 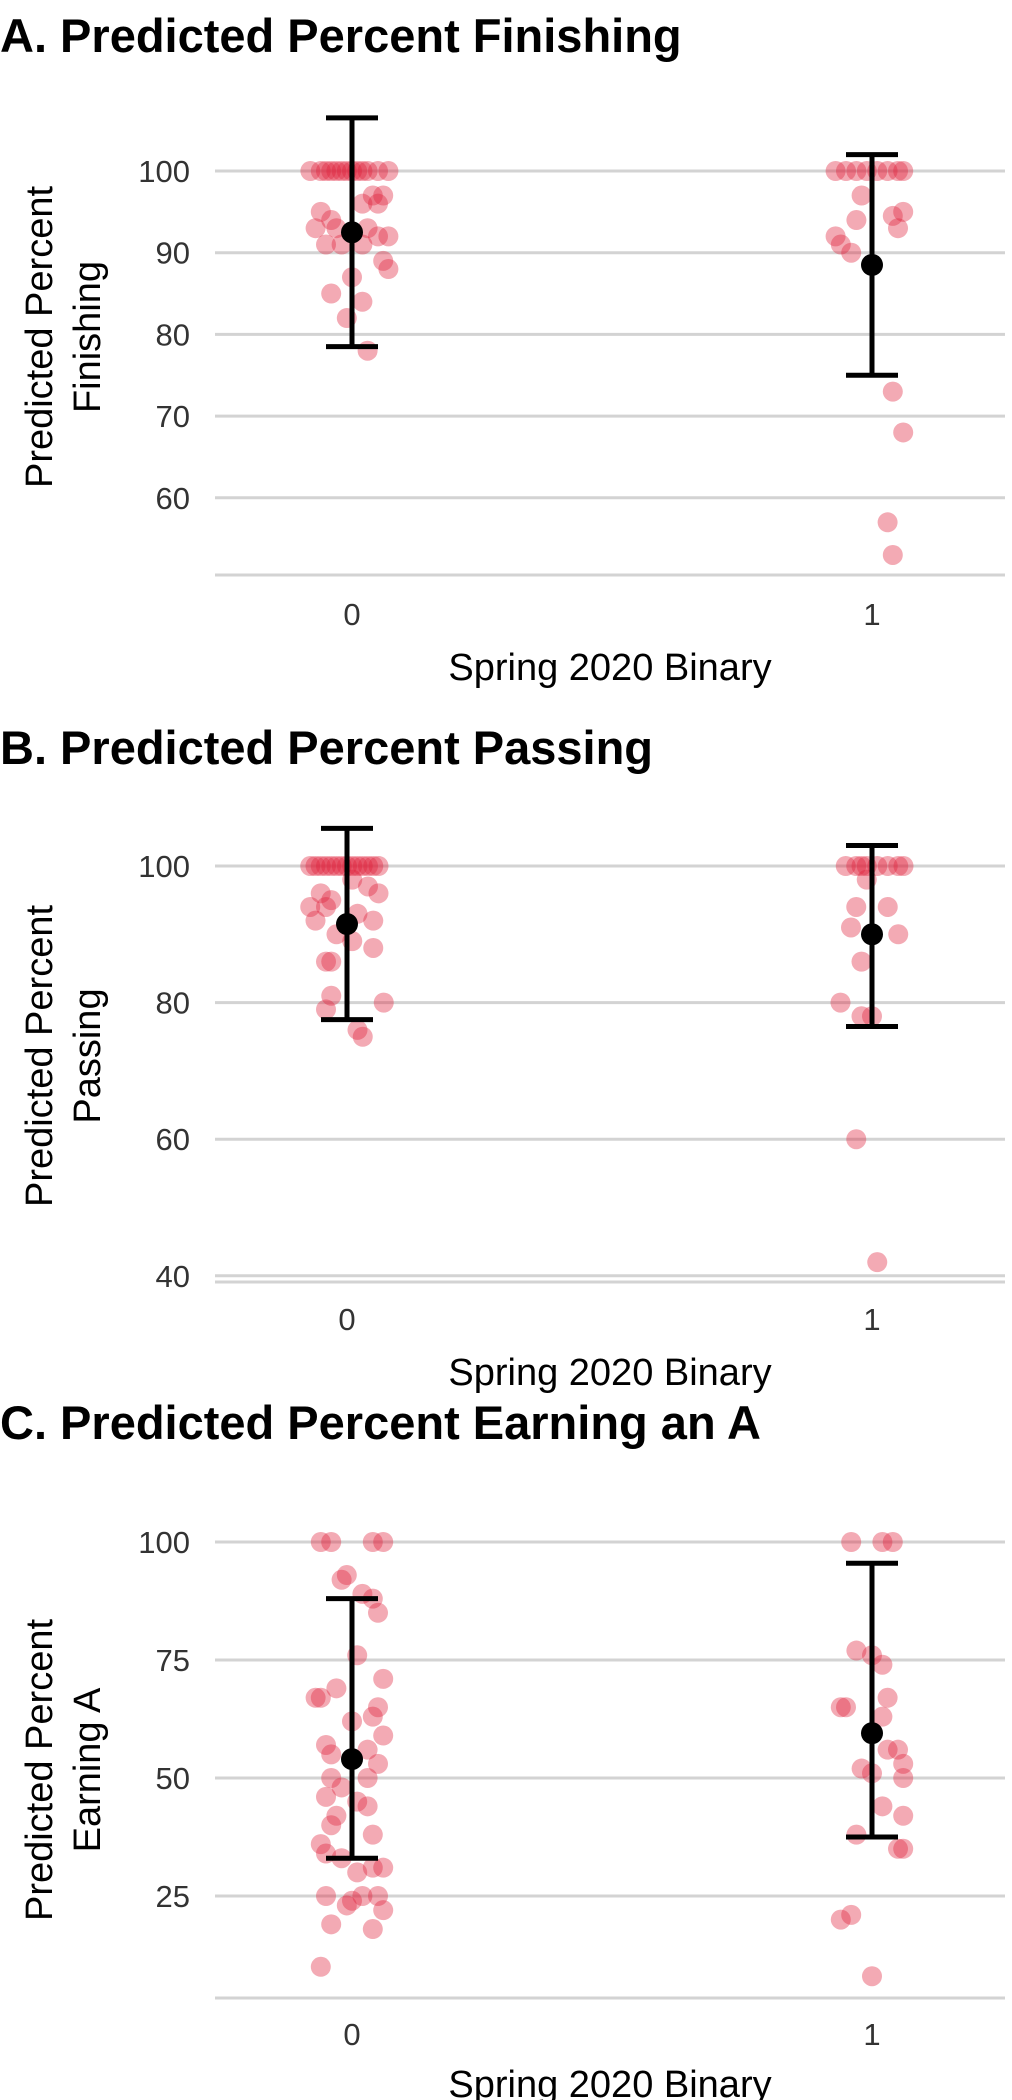 What do you see at coordinates (173, 498) in the screenshot?
I see `y-tick-label: 60` at bounding box center [173, 498].